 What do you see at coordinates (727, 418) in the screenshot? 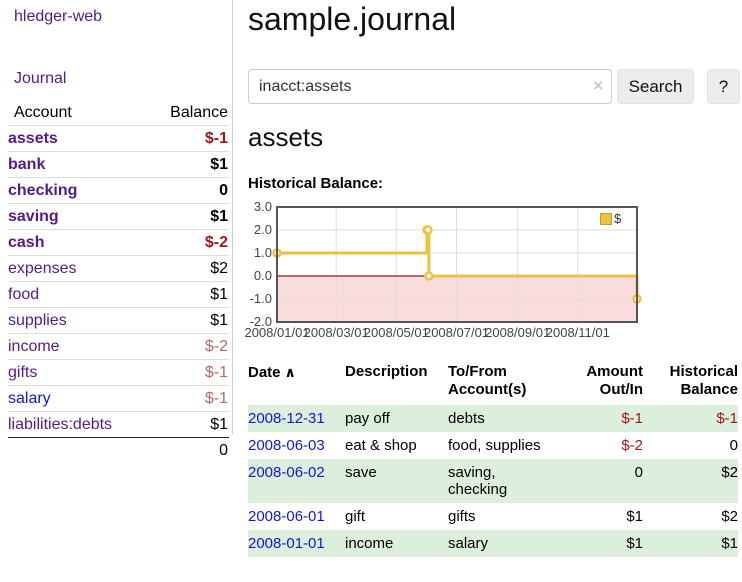
I see `transaction-cell: $-1` at bounding box center [727, 418].